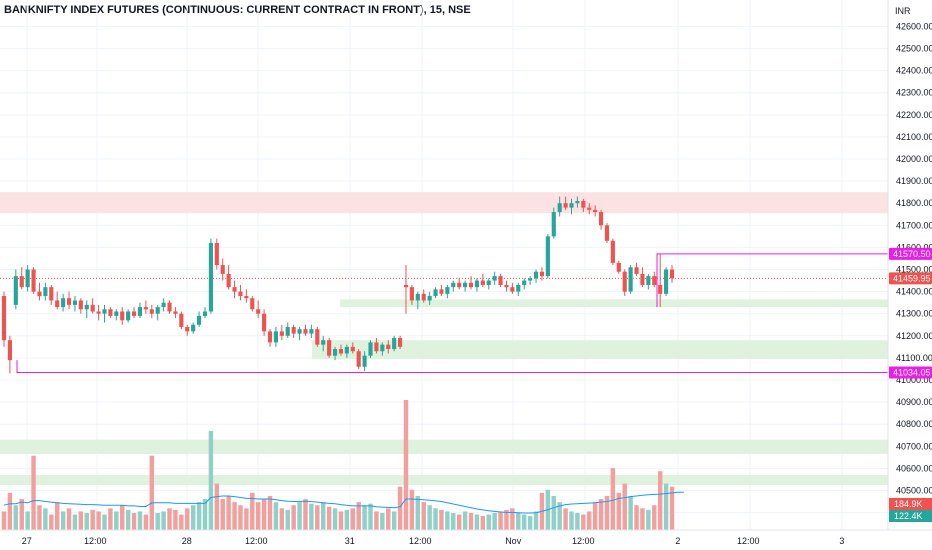 The height and width of the screenshot is (550, 932). I want to click on x-tick-label: 27, so click(27, 541).